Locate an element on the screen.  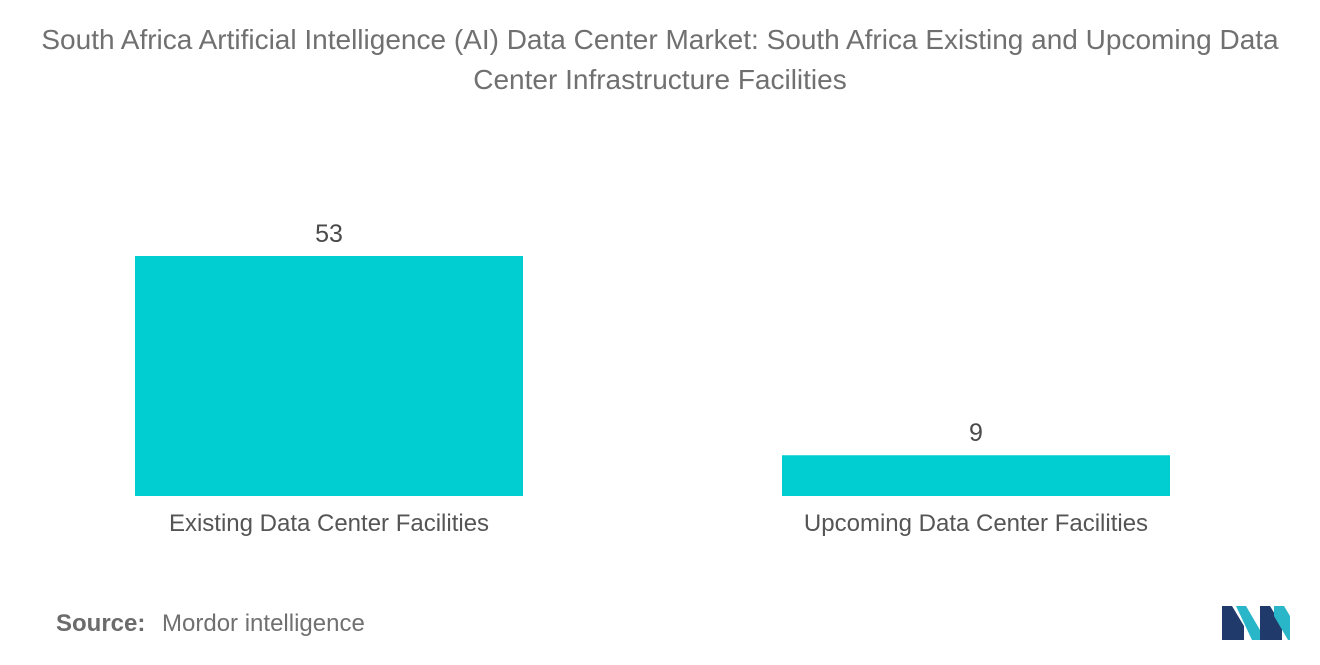
mordor-intelligence-logo-icon is located at coordinates (1256, 623).